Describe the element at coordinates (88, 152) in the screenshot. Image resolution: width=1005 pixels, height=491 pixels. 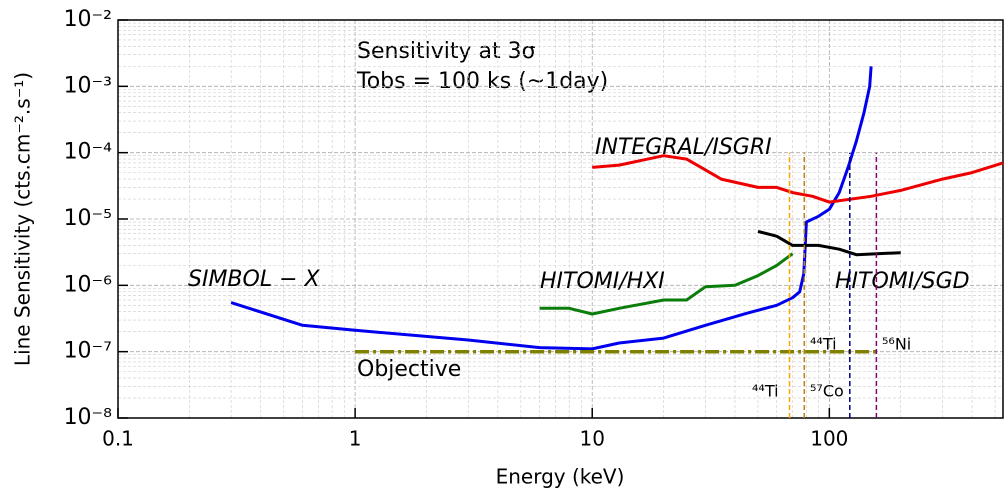
I see `y-tick-label: 10⁻⁴` at that location.